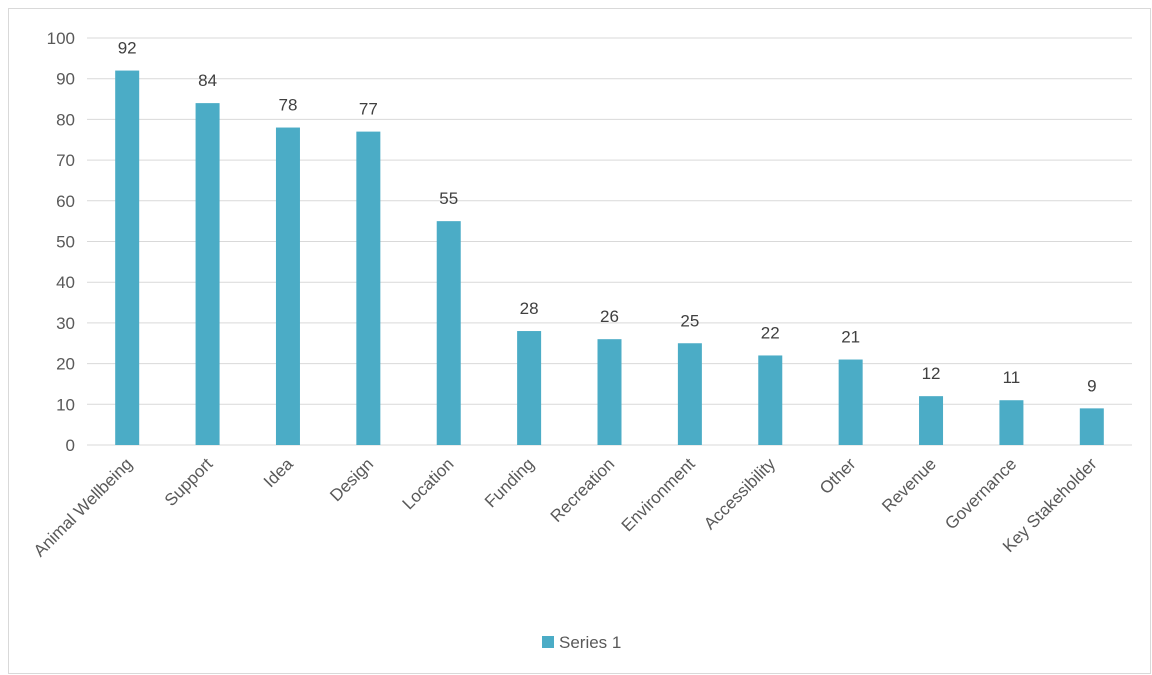 Image resolution: width=1152 pixels, height=675 pixels. I want to click on data-label: 84, so click(207, 80).